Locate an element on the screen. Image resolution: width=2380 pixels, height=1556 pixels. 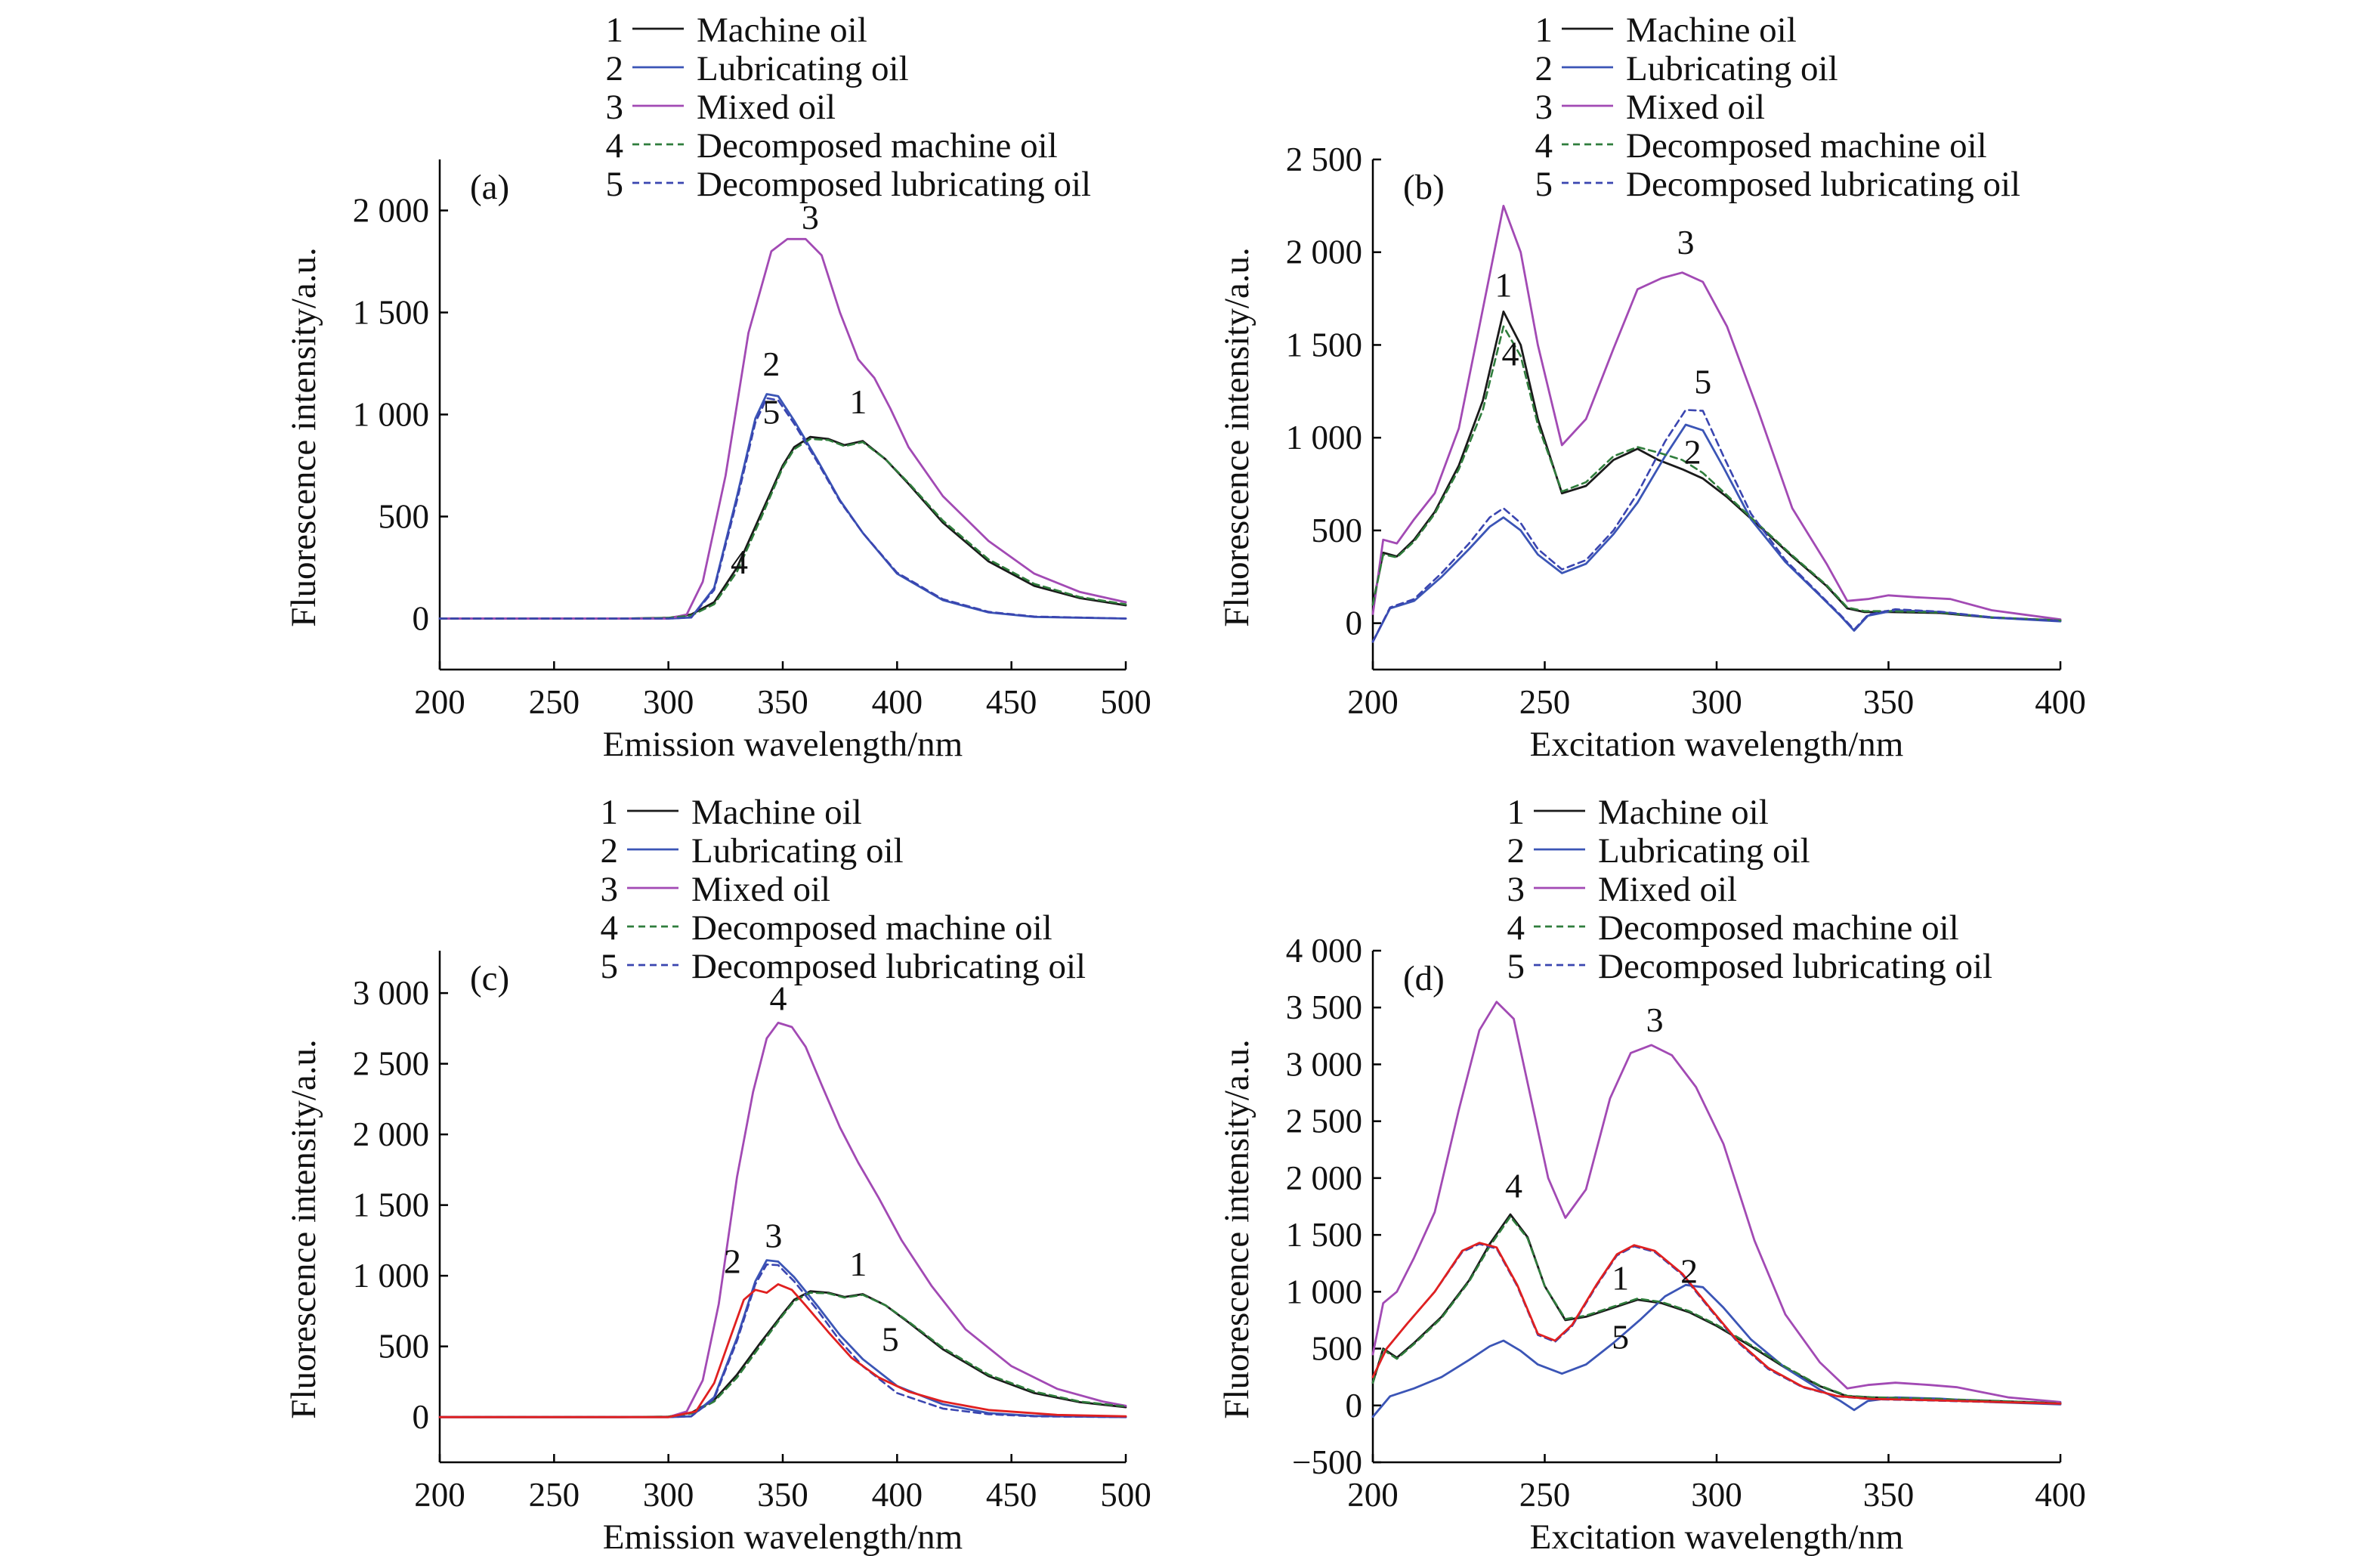
curve-number-label: 5 is located at coordinates (890, 1338).